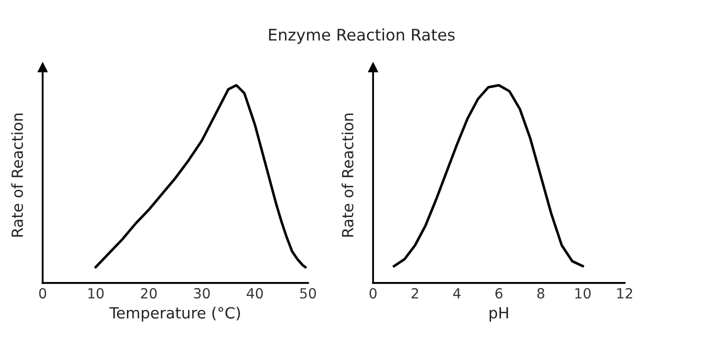 The height and width of the screenshot is (355, 723). I want to click on x-axis-title: pH, so click(499, 314).